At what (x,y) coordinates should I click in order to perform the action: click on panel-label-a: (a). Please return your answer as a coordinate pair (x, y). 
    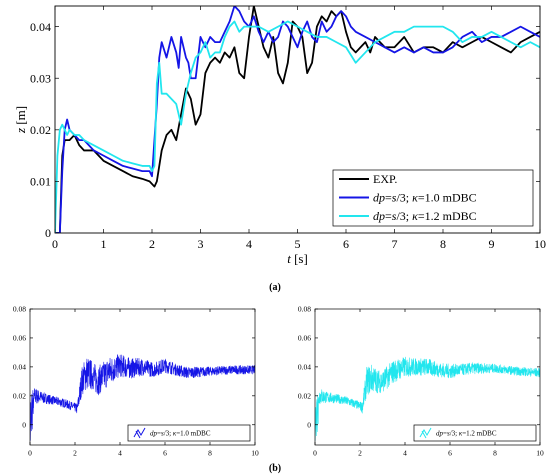
    Looking at the image, I should click on (275, 287).